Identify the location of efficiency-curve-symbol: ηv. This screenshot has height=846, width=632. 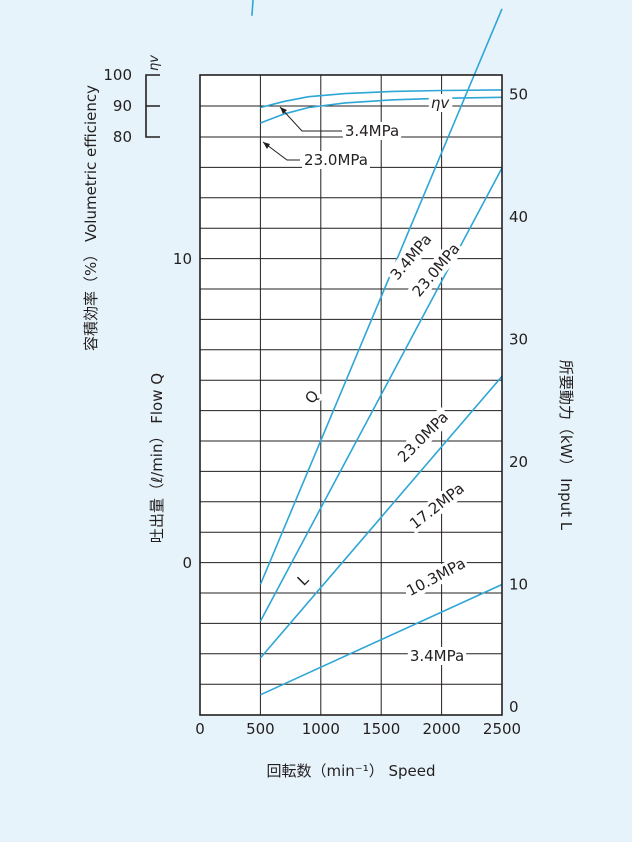
(441, 103).